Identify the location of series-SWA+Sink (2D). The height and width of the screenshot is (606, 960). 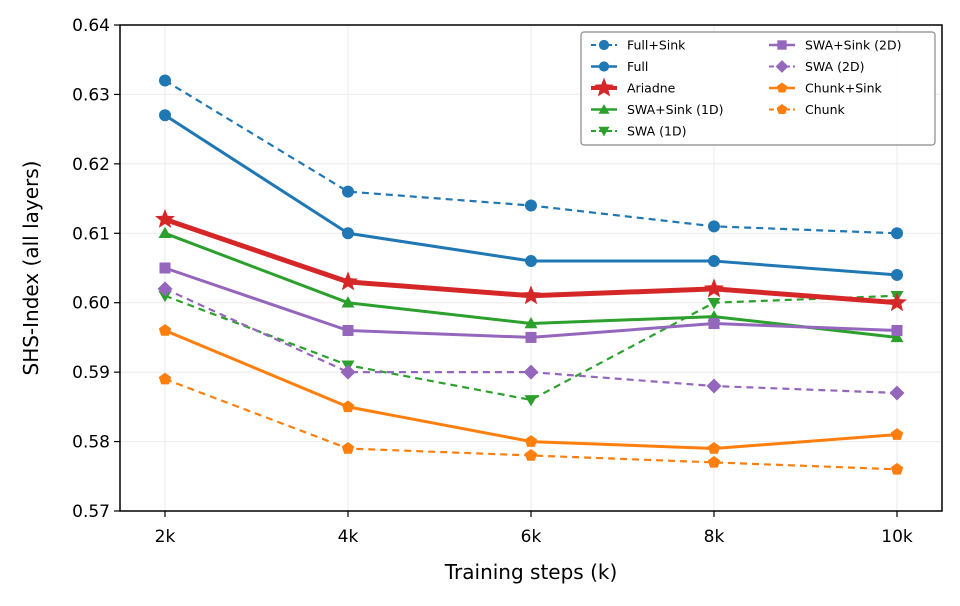
(531, 302).